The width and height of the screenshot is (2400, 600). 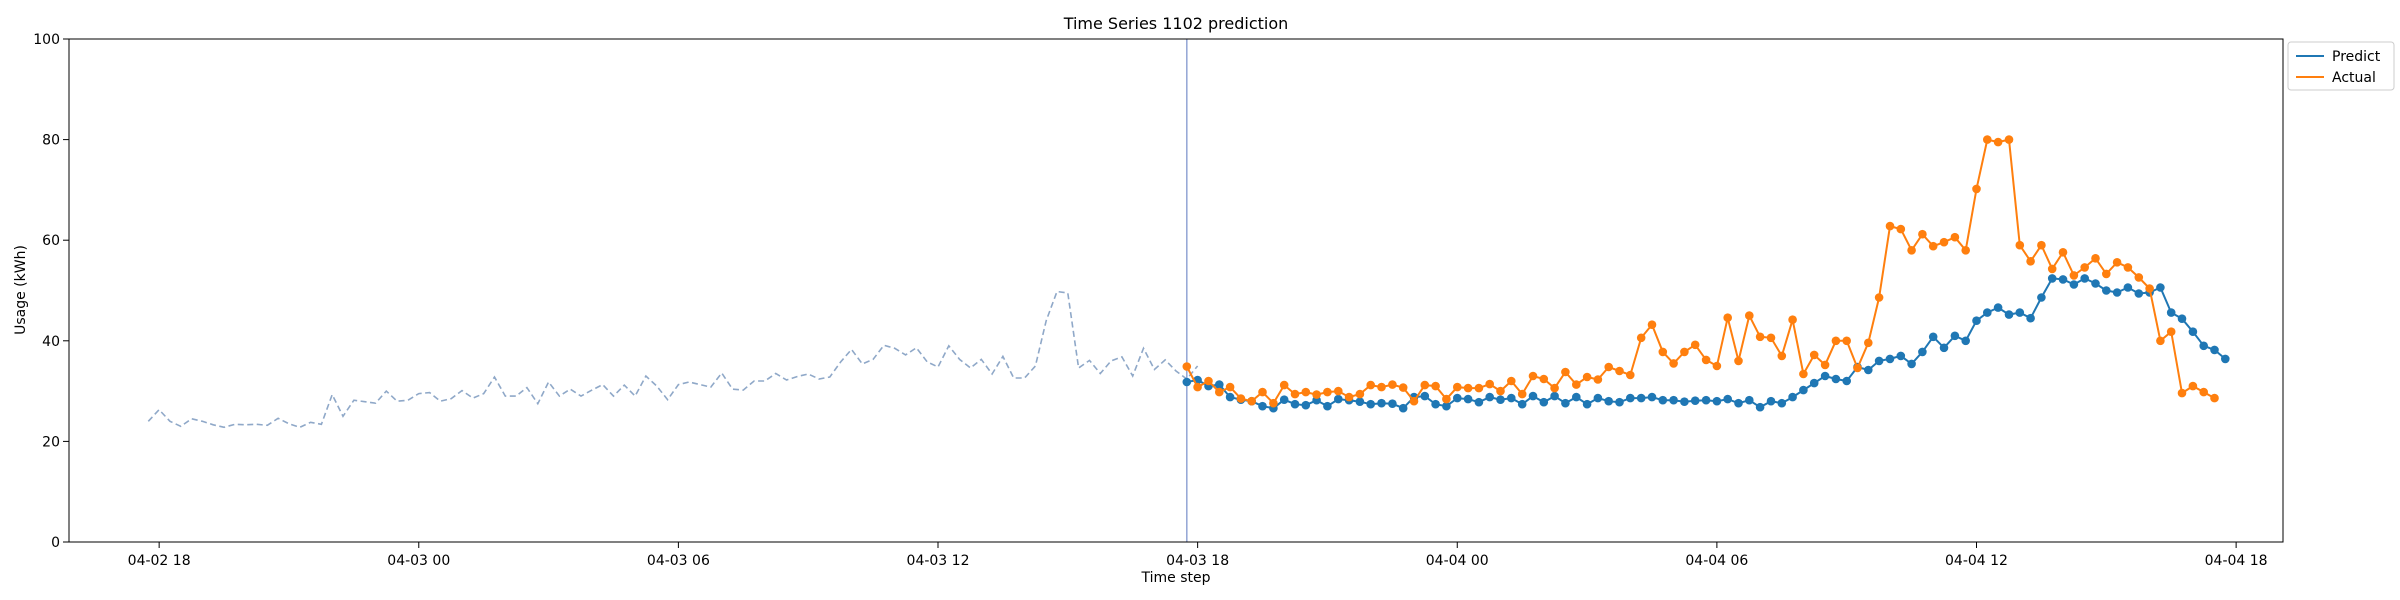 I want to click on series-line-predict, so click(x=1706, y=343).